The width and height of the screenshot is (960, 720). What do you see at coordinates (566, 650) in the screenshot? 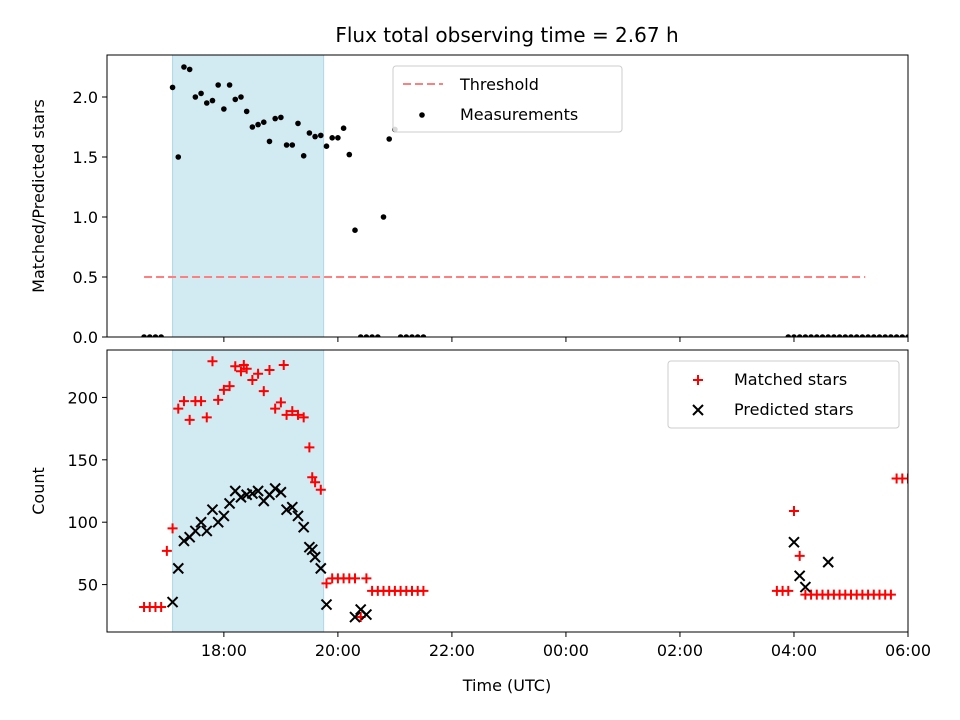
I see `x-tick-label: 00:00` at bounding box center [566, 650].